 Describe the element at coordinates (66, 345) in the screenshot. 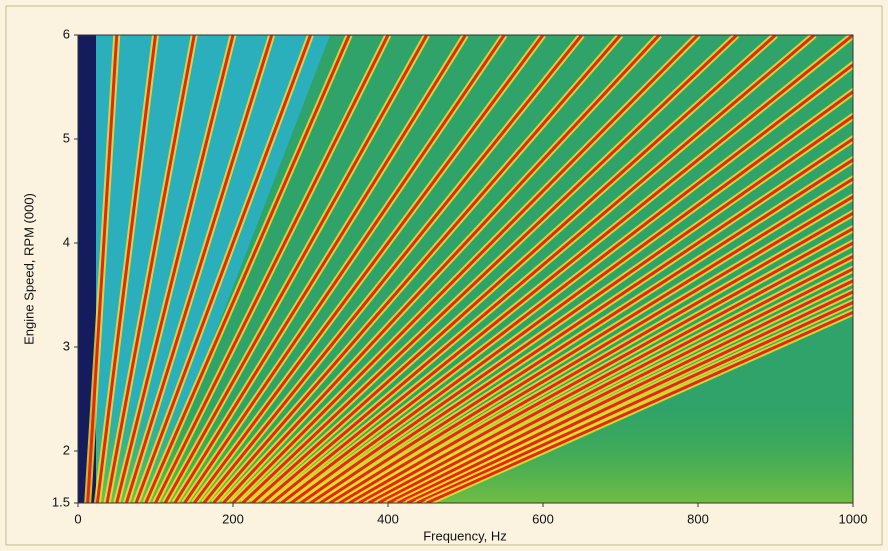

I see `y-tick-label: 3` at that location.